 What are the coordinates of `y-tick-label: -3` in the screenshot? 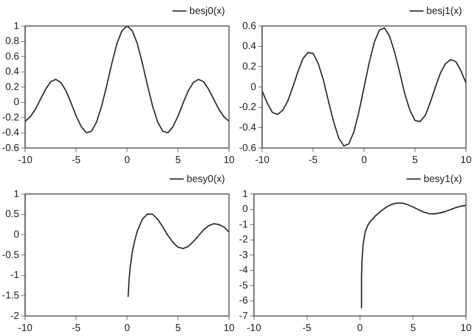 It's located at (243, 255).